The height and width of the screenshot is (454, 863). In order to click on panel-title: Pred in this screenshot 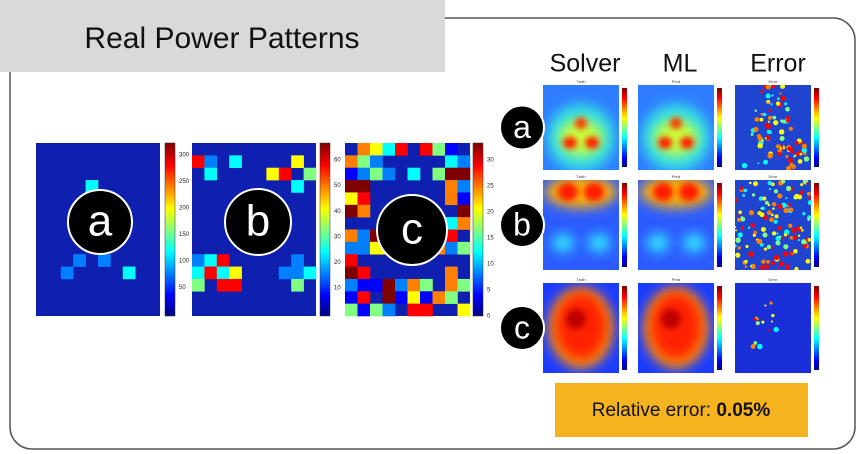, I will do `click(676, 279)`.